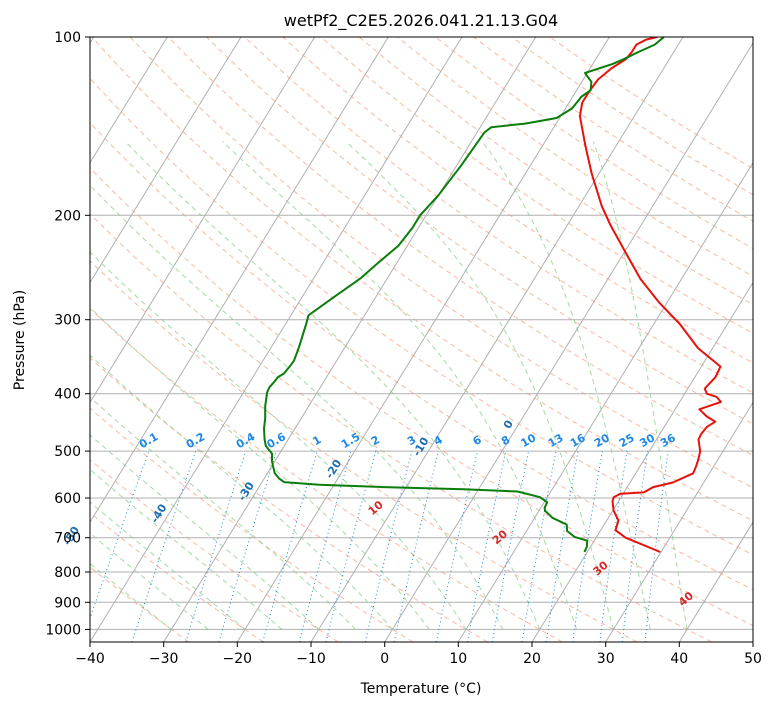 The height and width of the screenshot is (708, 775). Describe the element at coordinates (421, 21) in the screenshot. I see `chart-title: wetPf2_C2E5.2026.041.21.13.G04` at that location.